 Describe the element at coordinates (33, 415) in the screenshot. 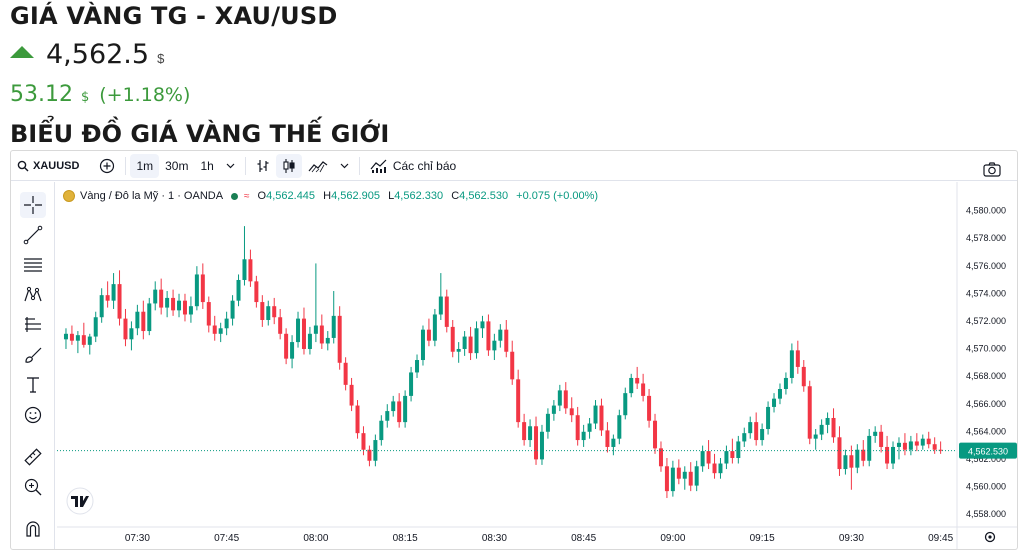

I see `emoji-tool` at that location.